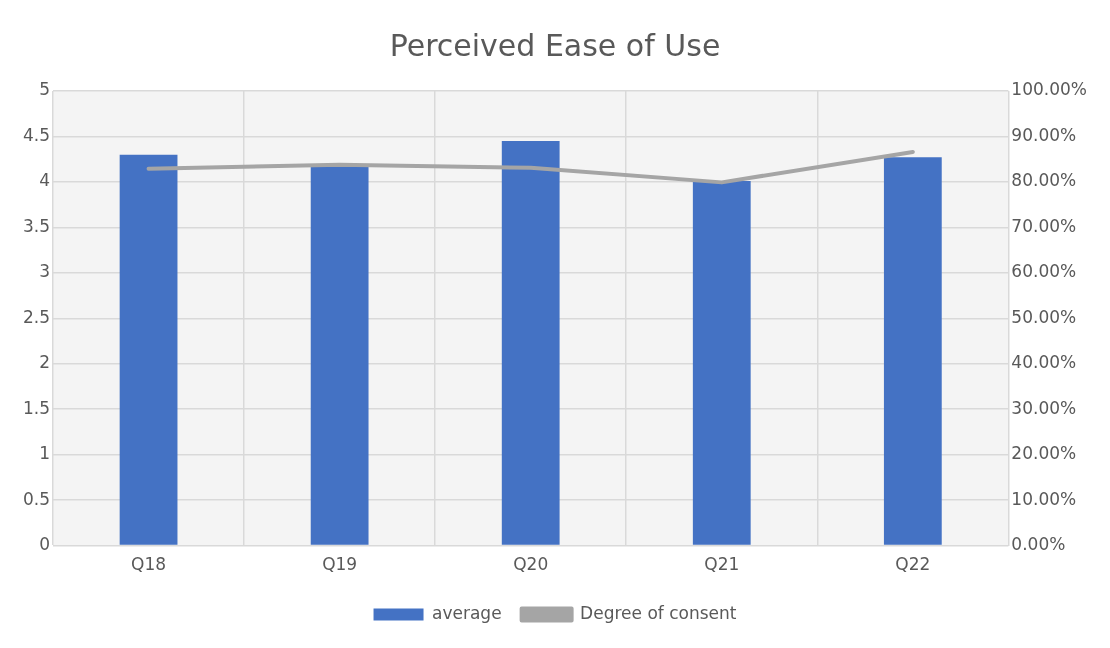 The image size is (1110, 648). I want to click on x-tick-label: Q20, so click(531, 564).